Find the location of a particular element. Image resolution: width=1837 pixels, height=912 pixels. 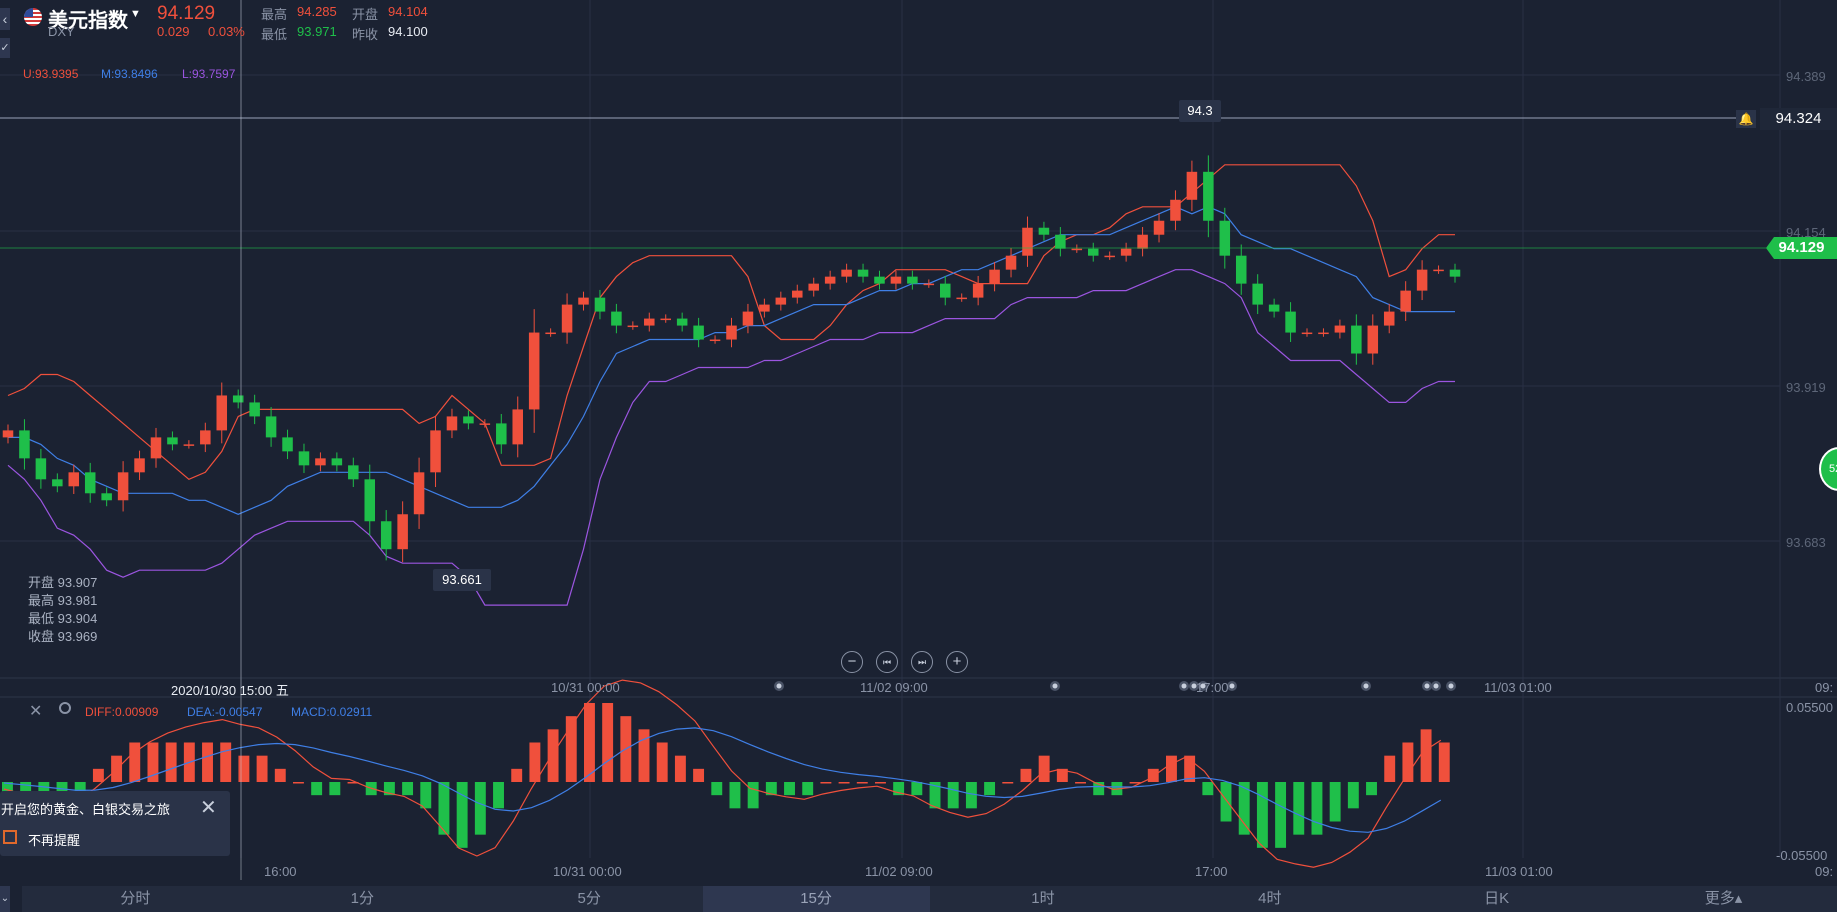

close-indicator-icon: ✕ is located at coordinates (36, 711).